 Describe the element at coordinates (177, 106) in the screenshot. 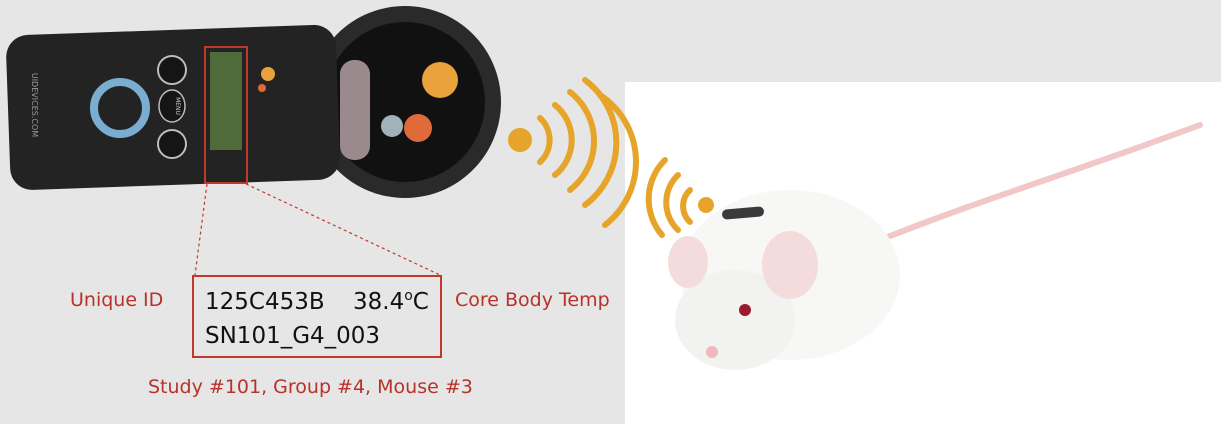

I see `menu-label: MENU` at that location.